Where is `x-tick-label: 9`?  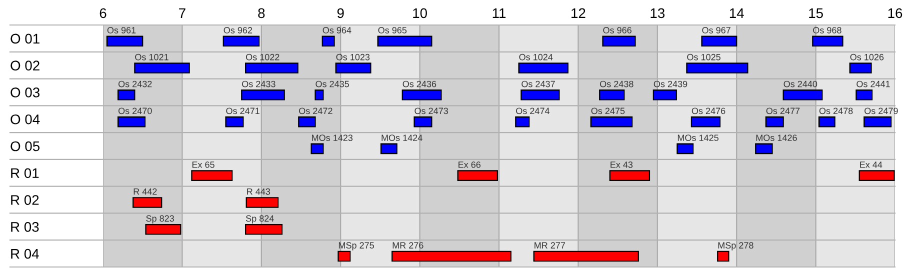 x-tick-label: 9 is located at coordinates (340, 13).